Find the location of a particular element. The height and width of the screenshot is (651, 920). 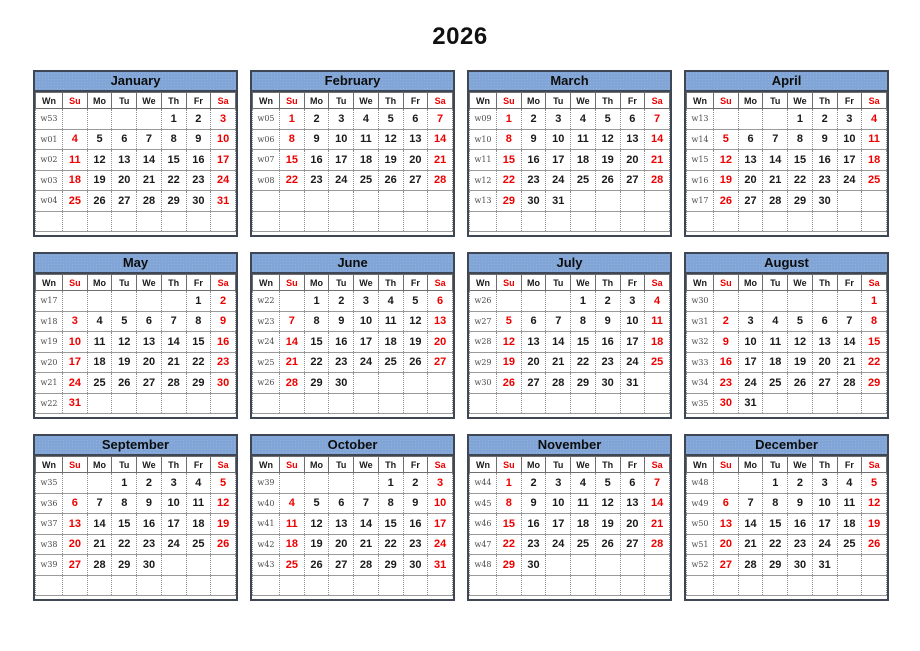

week-row: w23 7 8 9 10 11 12 13 is located at coordinates (352, 321).